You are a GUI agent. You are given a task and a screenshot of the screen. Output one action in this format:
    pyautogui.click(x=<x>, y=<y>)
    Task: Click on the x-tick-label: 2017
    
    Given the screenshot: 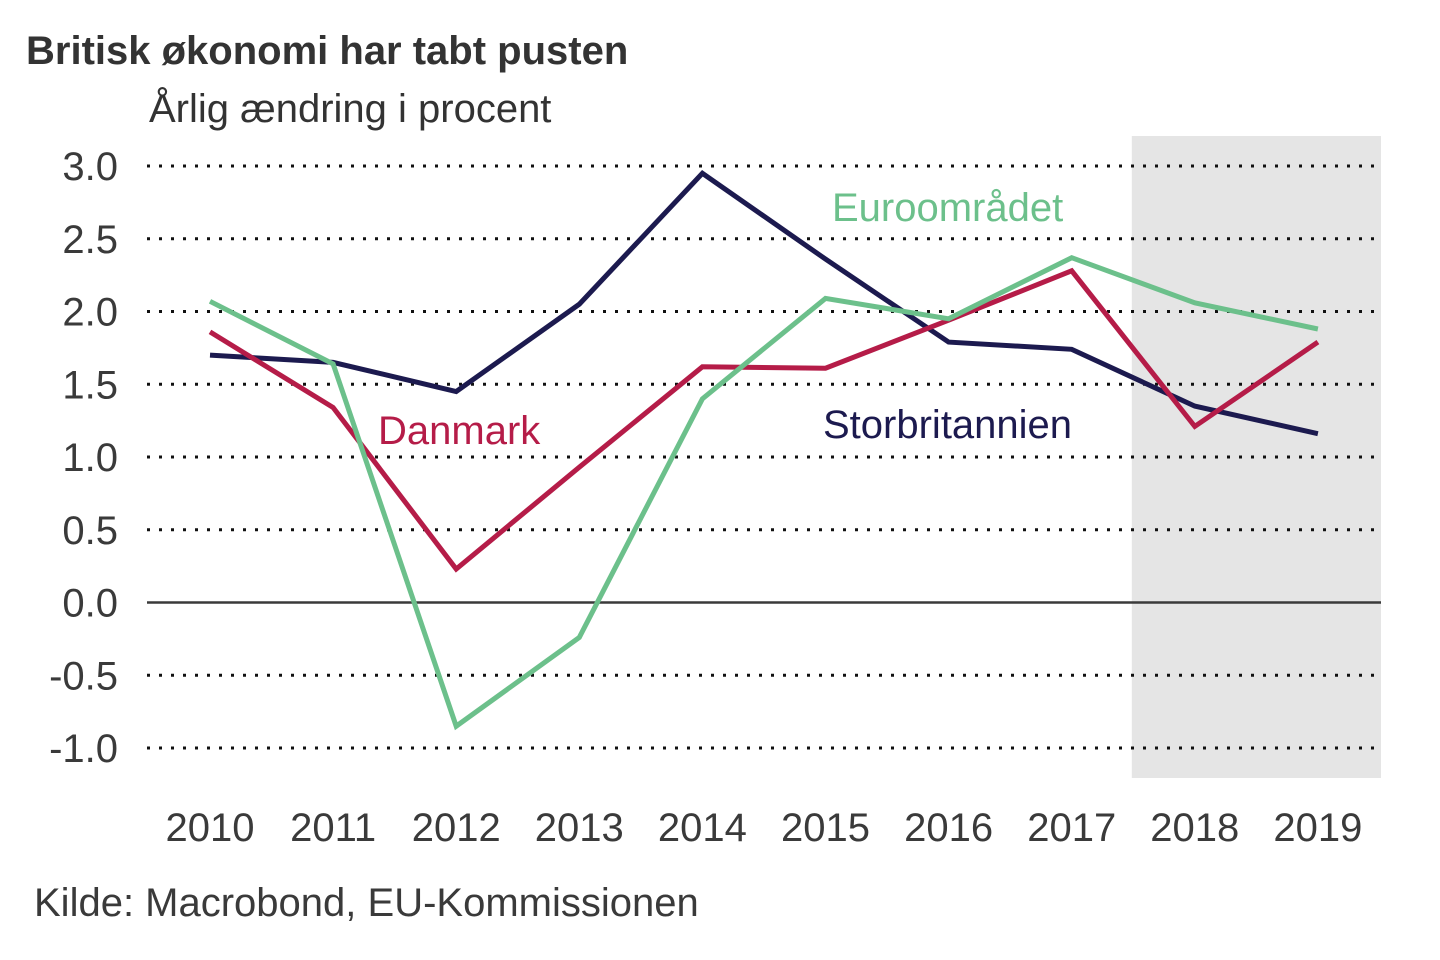 What is the action you would take?
    pyautogui.click(x=1071, y=828)
    